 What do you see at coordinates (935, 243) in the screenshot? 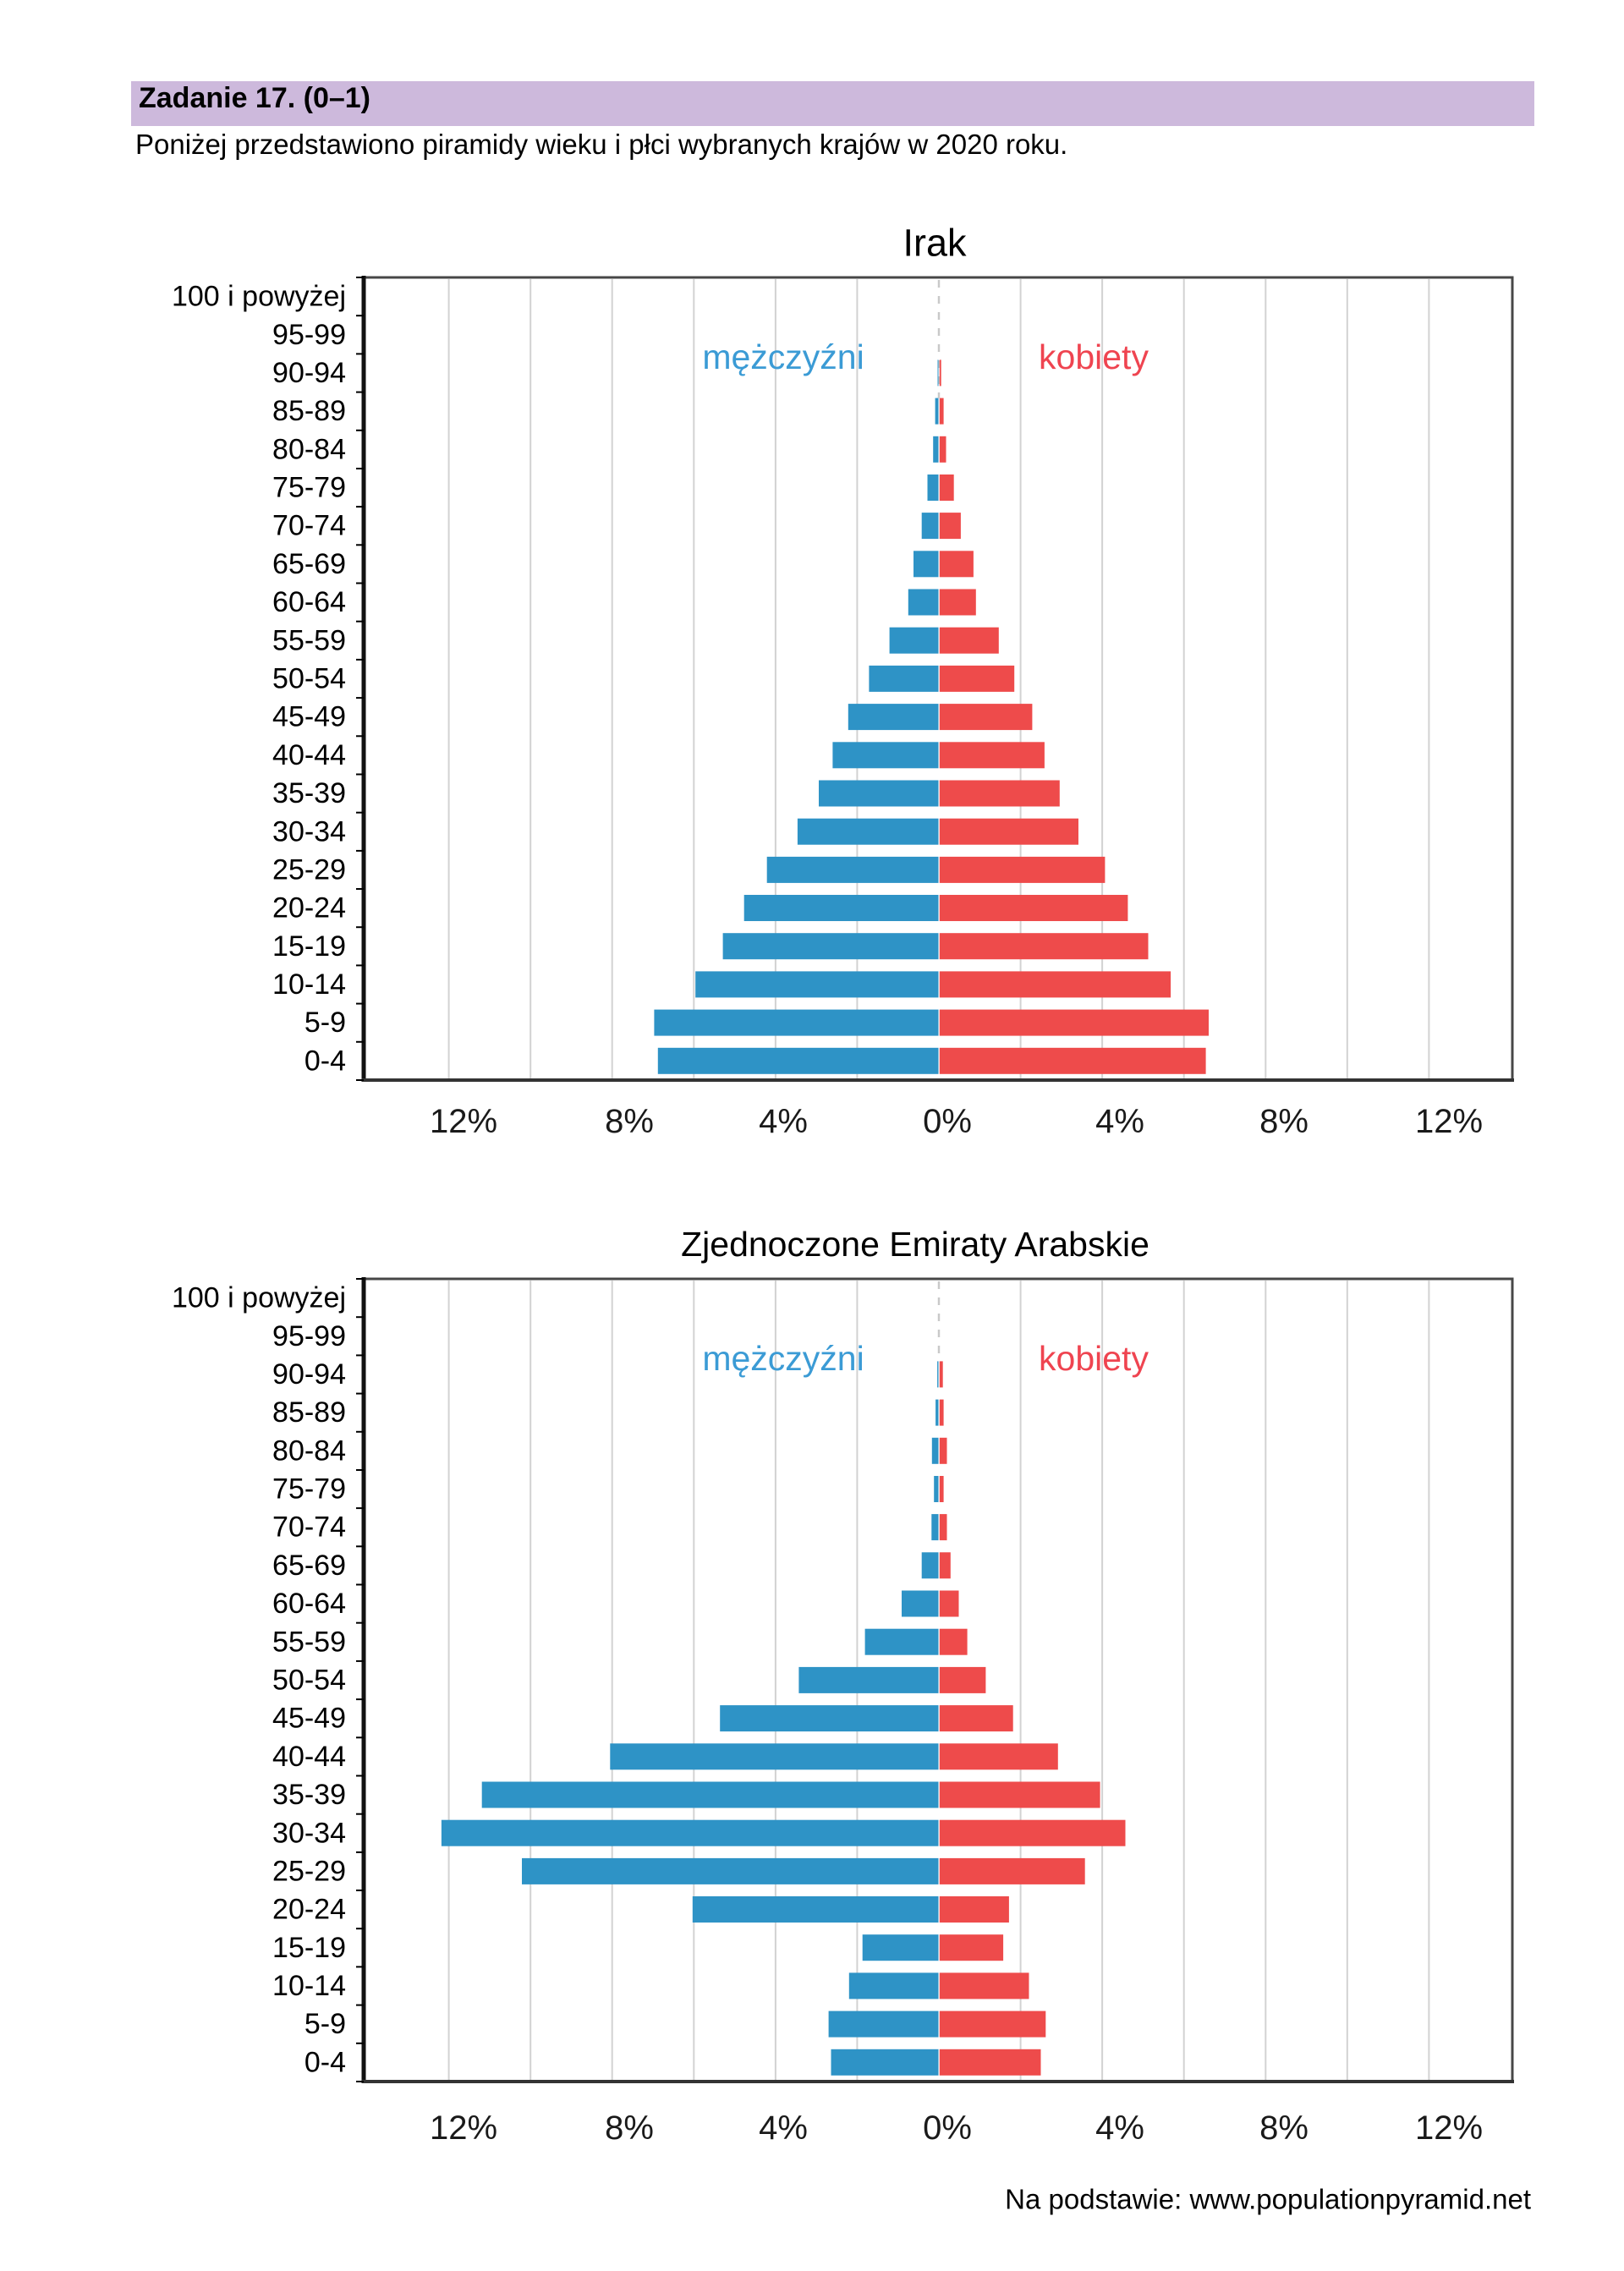
I see `svg-text: Irak` at bounding box center [935, 243].